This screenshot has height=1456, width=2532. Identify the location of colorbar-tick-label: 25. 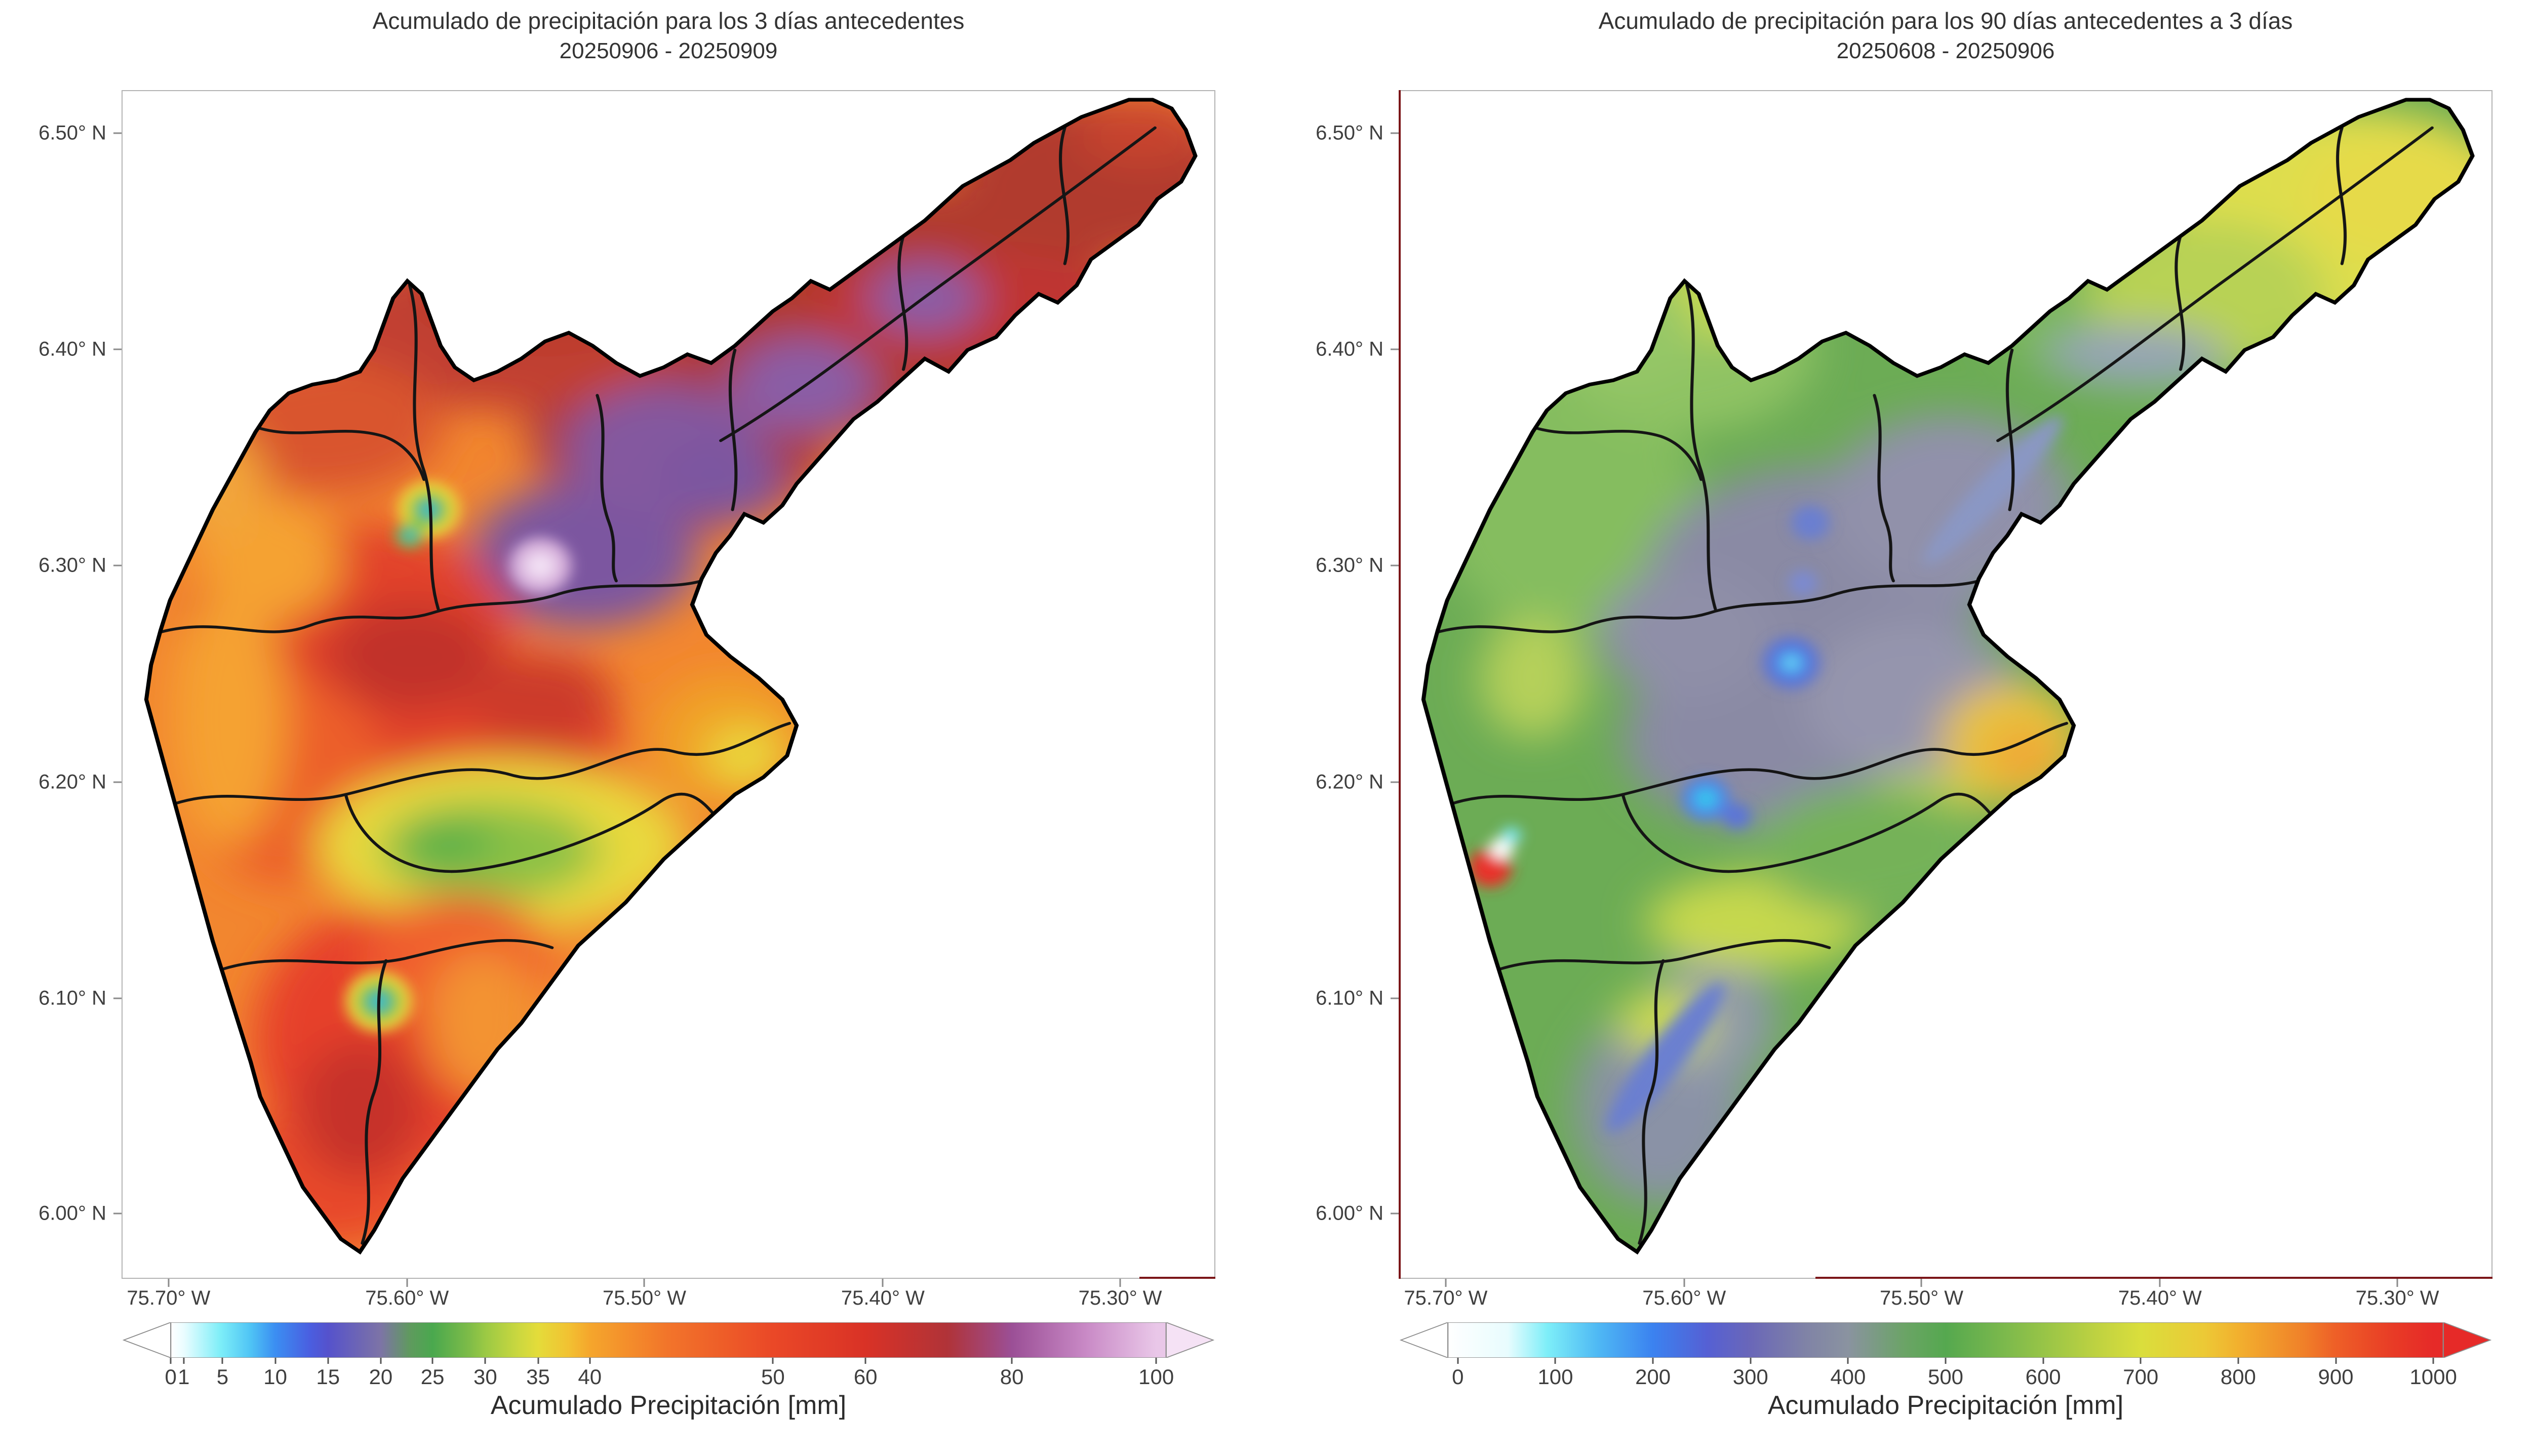
(432, 1377).